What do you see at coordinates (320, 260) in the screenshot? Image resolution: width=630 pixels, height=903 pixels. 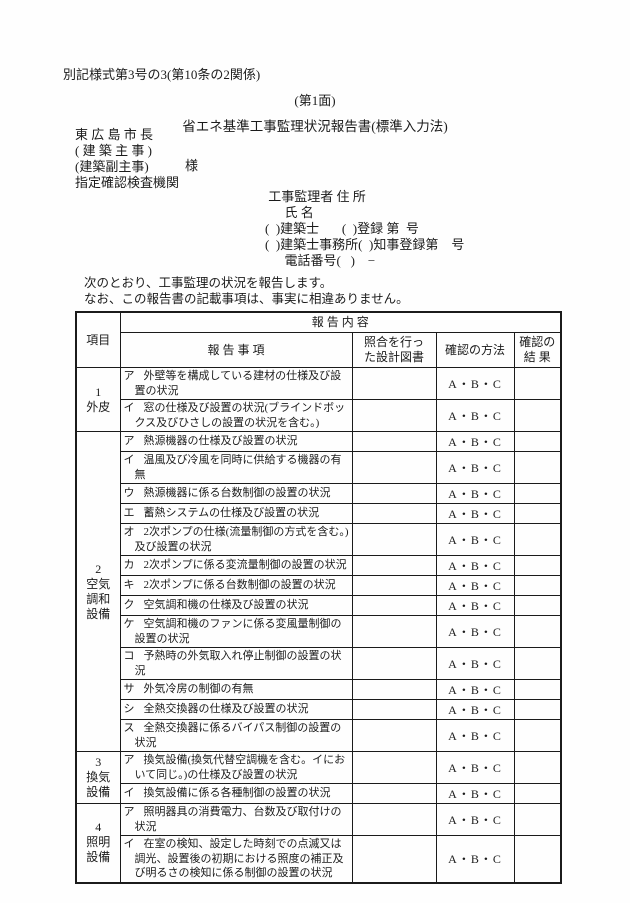 I see `supervisor-line: 電話番号( ) −` at bounding box center [320, 260].